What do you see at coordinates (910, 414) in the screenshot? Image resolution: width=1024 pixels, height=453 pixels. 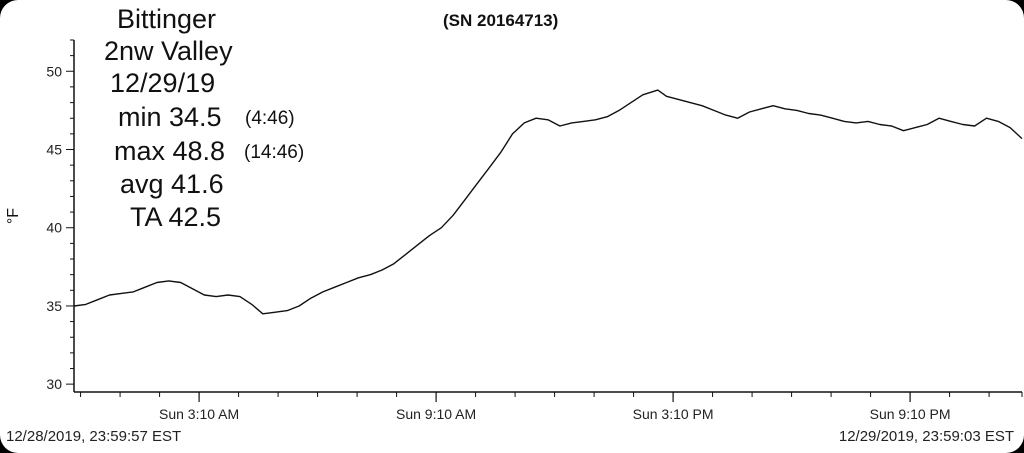 I see `x-tick-label: Sun 9:10 PM` at bounding box center [910, 414].